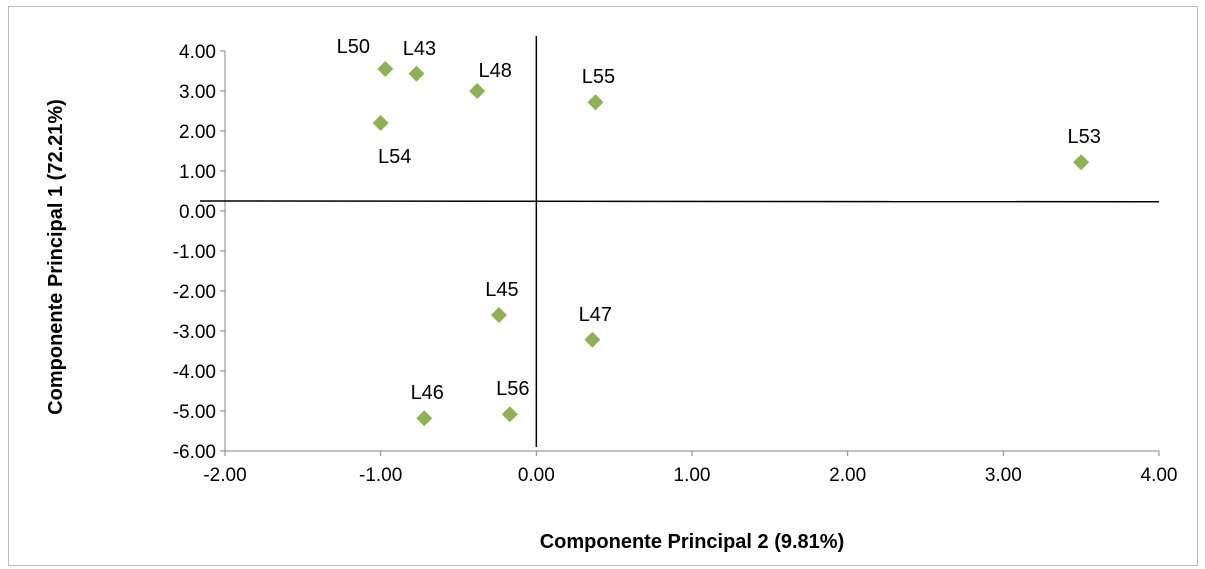 Image resolution: width=1205 pixels, height=569 pixels. I want to click on data-point-l50, so click(385, 69).